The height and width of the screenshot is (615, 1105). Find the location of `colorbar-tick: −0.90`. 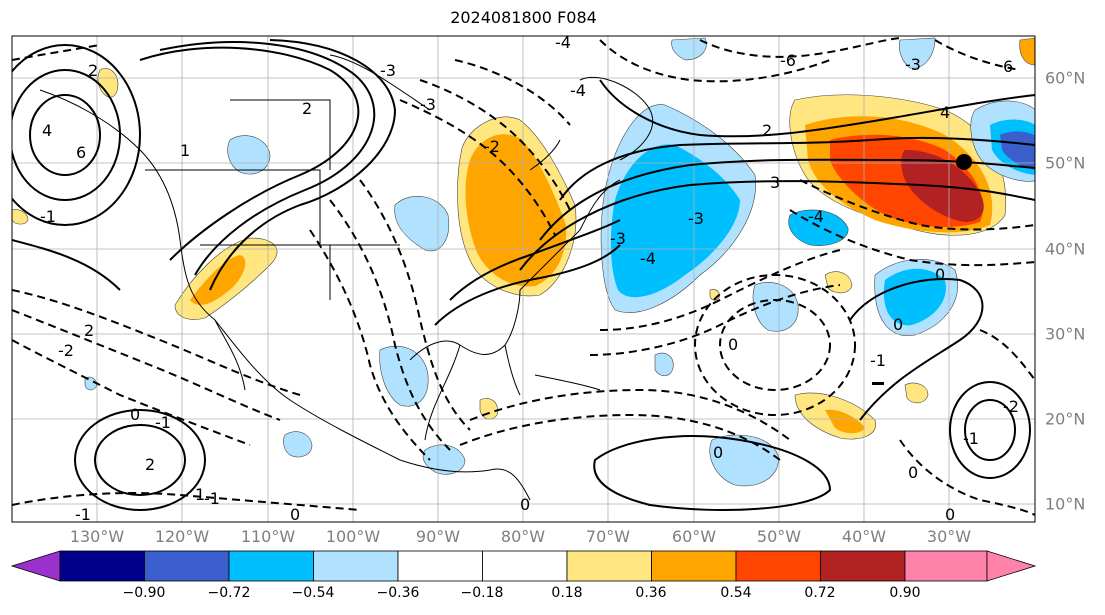

colorbar-tick: −0.90 is located at coordinates (144, 593).